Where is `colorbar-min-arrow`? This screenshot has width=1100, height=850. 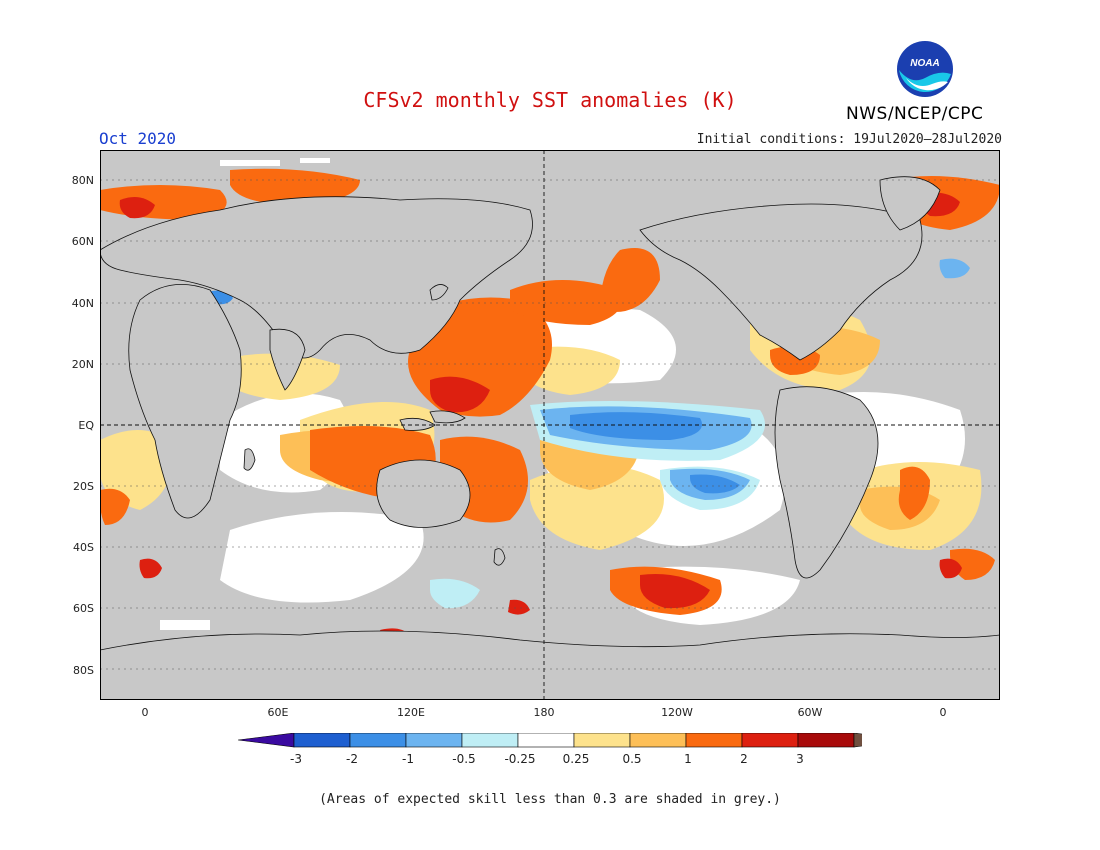
colorbar-min-arrow is located at coordinates (266, 740).